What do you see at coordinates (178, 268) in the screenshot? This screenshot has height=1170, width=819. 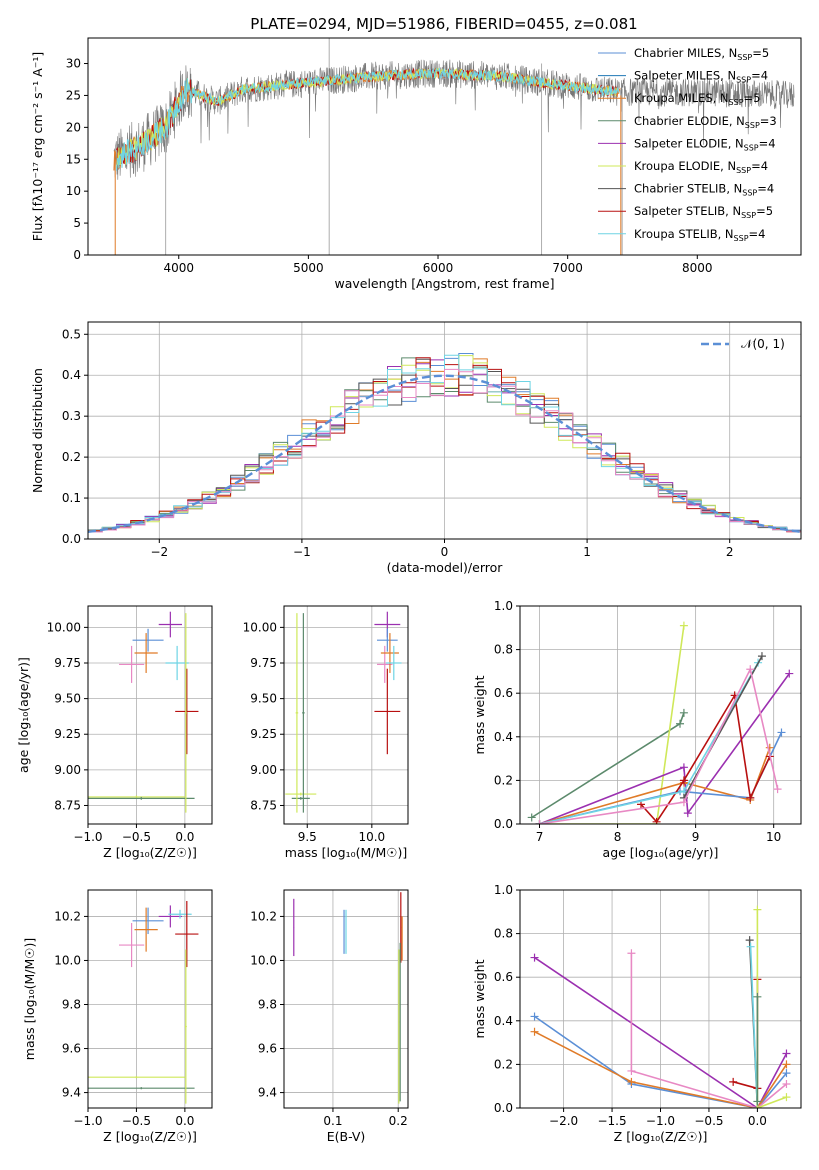 I see `x-tick-label: 4000` at bounding box center [178, 268].